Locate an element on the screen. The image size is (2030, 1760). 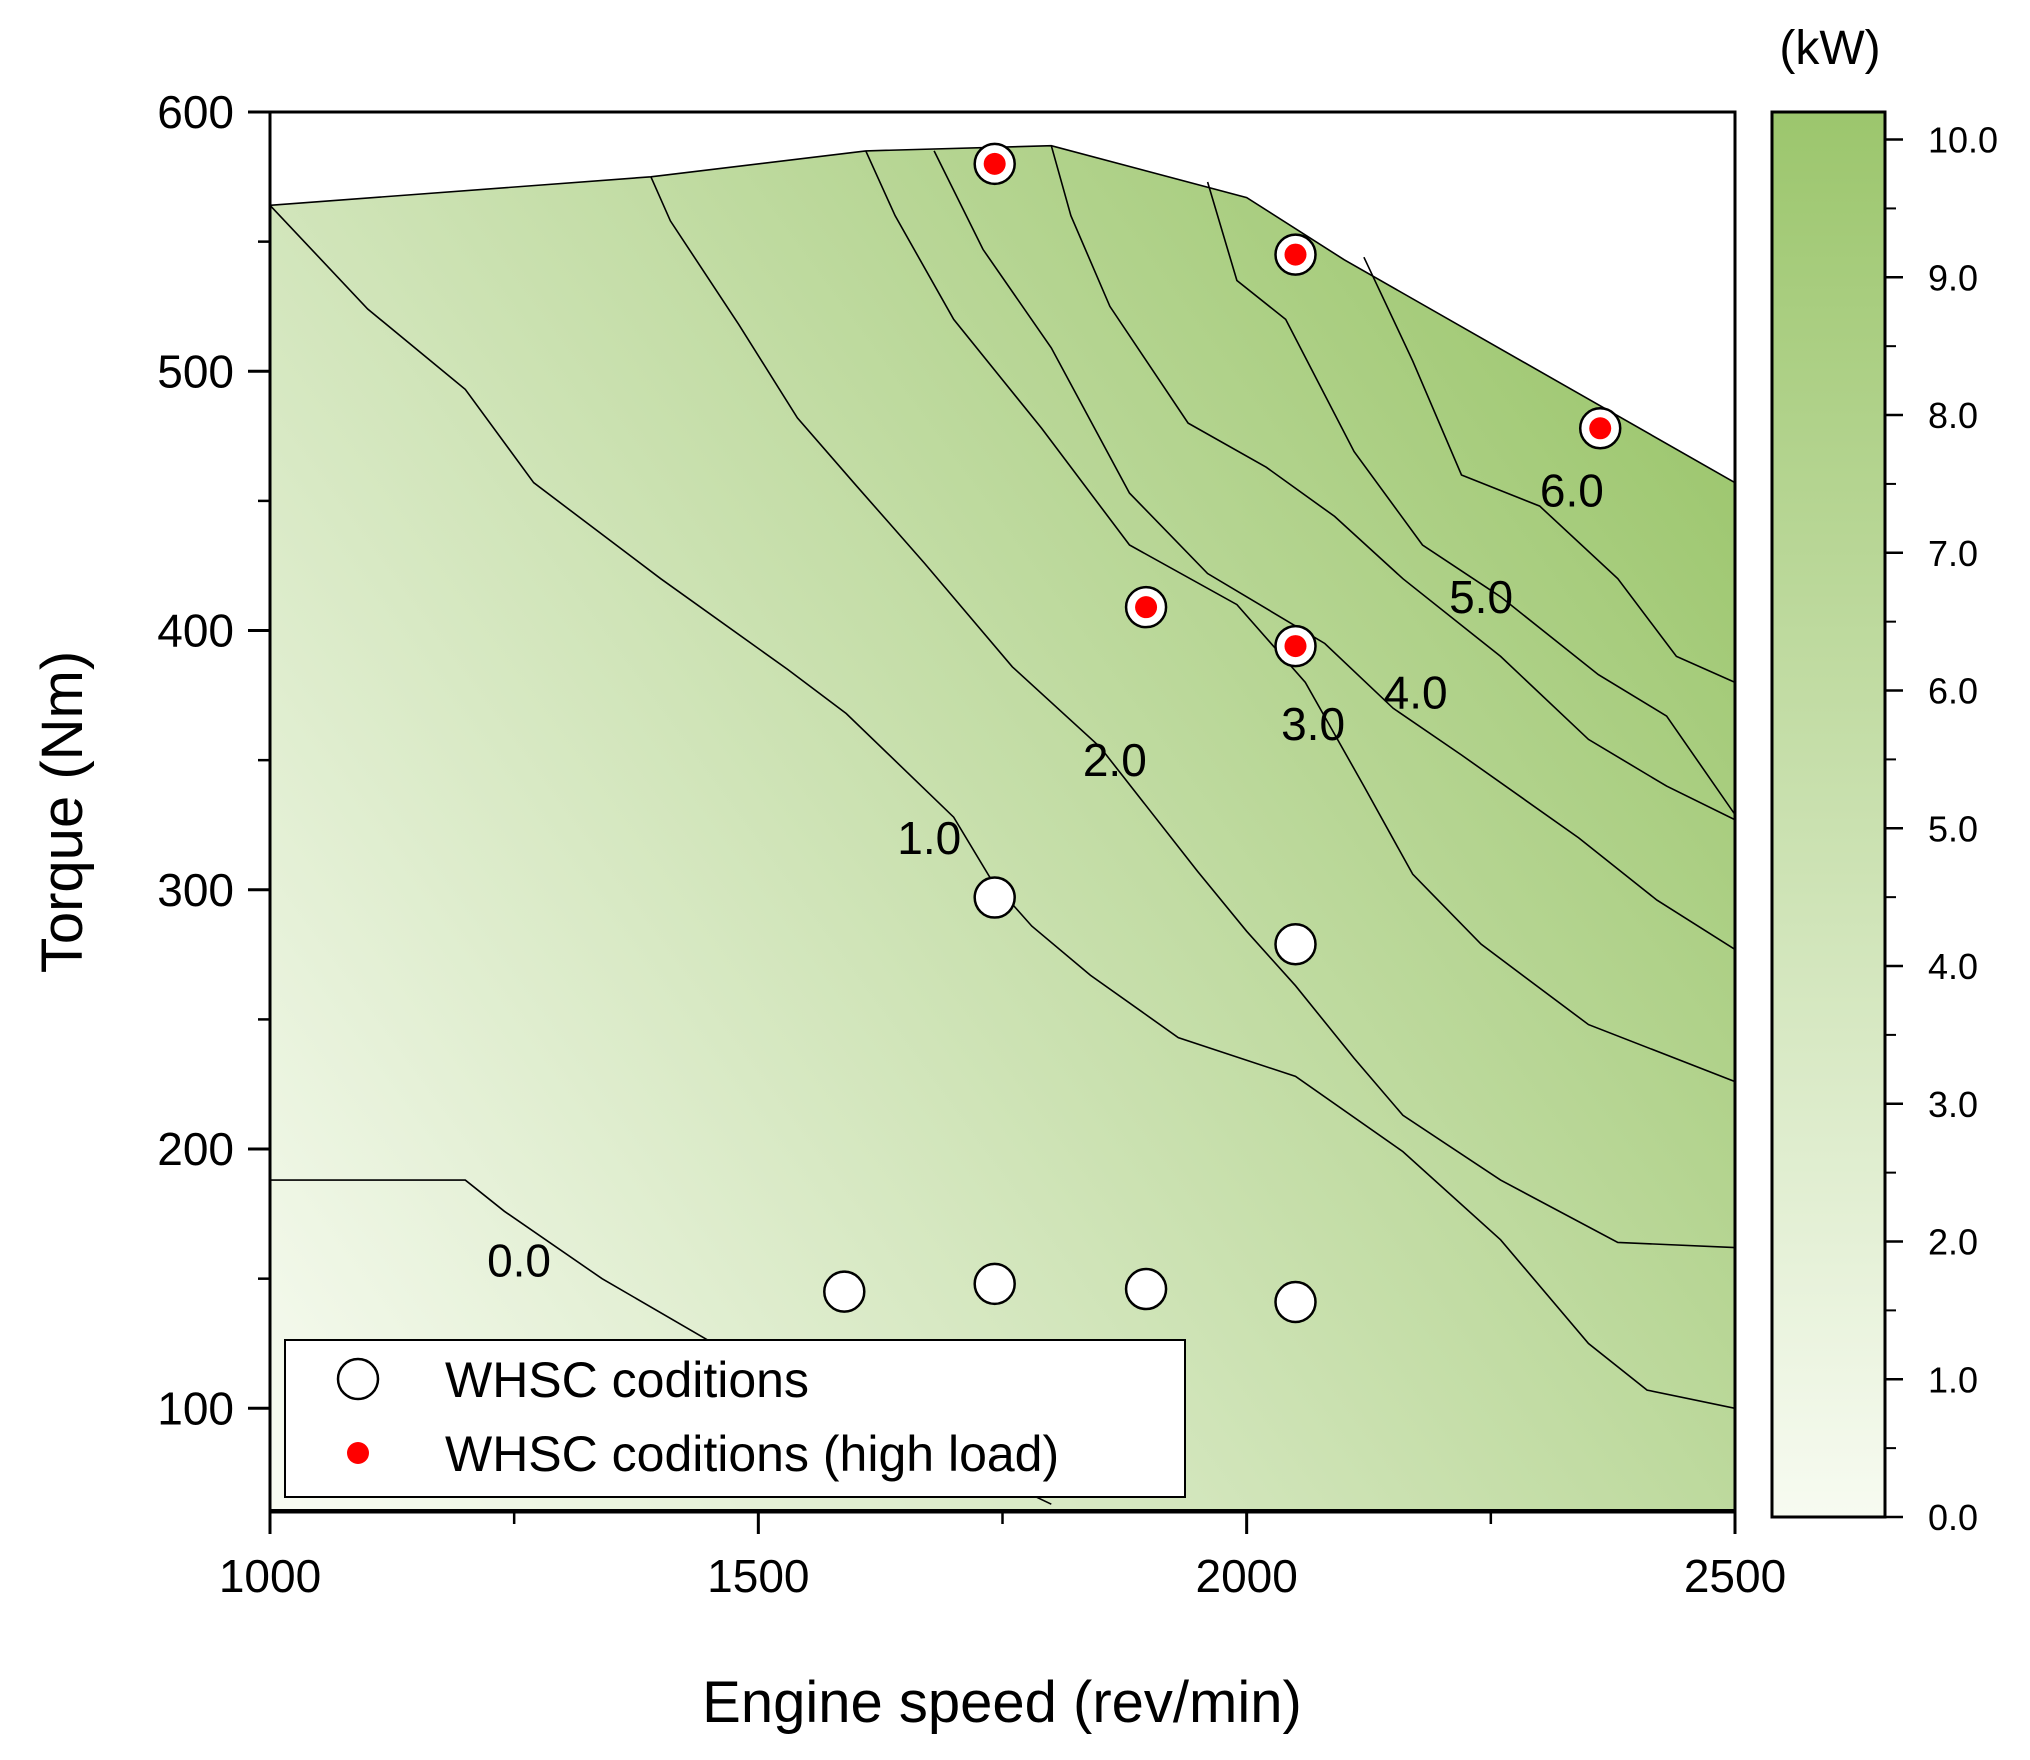
colorbar-ticks: 0.0 1.0 2.0 3.0 4.0 5.0 6.0 7.0 8.0 9.0 10.0 is located at coordinates (1941, 829).